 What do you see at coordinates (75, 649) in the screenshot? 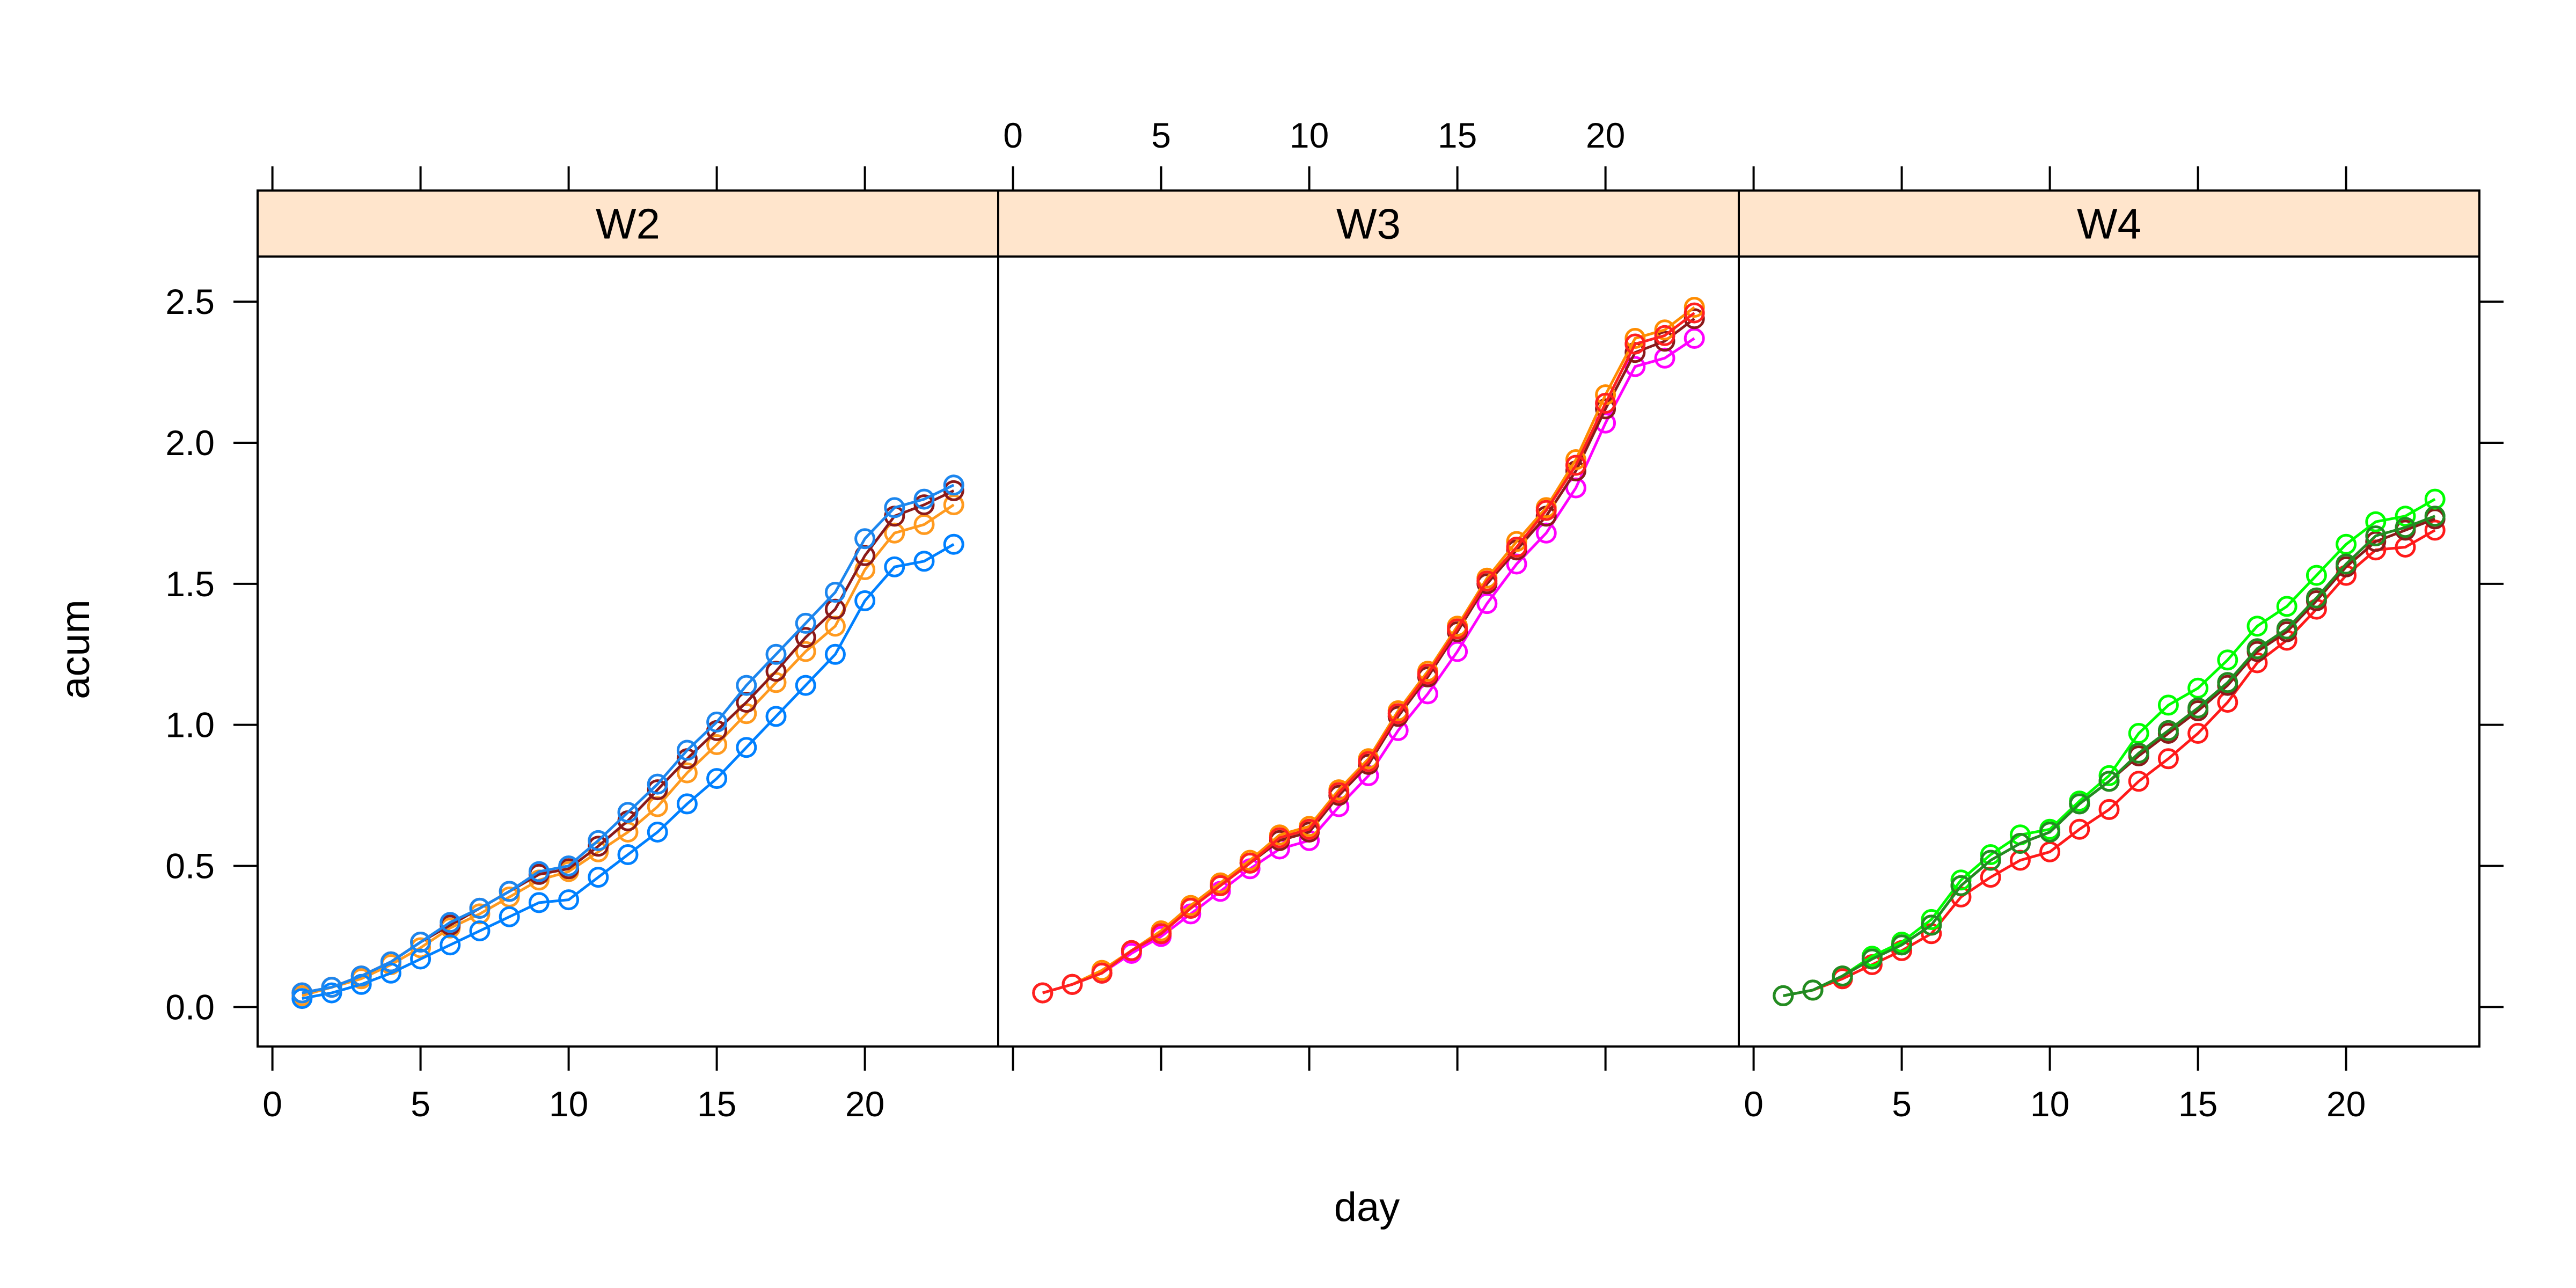
I see `y-axis-title: acum` at bounding box center [75, 649].